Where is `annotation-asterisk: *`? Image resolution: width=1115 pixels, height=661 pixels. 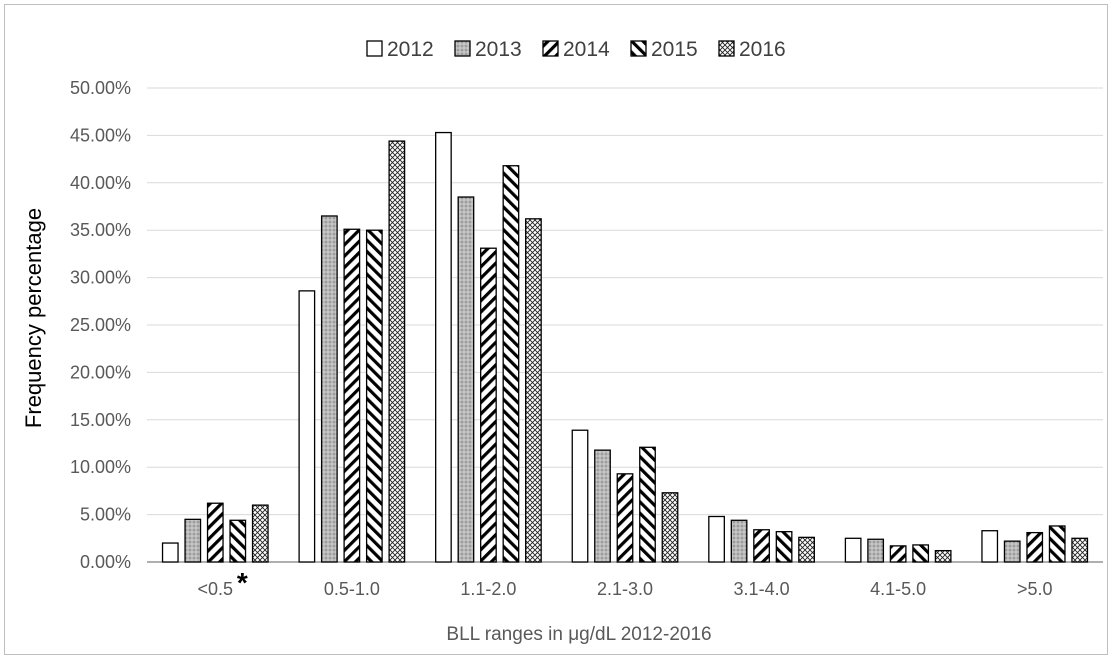 annotation-asterisk: * is located at coordinates (242, 582).